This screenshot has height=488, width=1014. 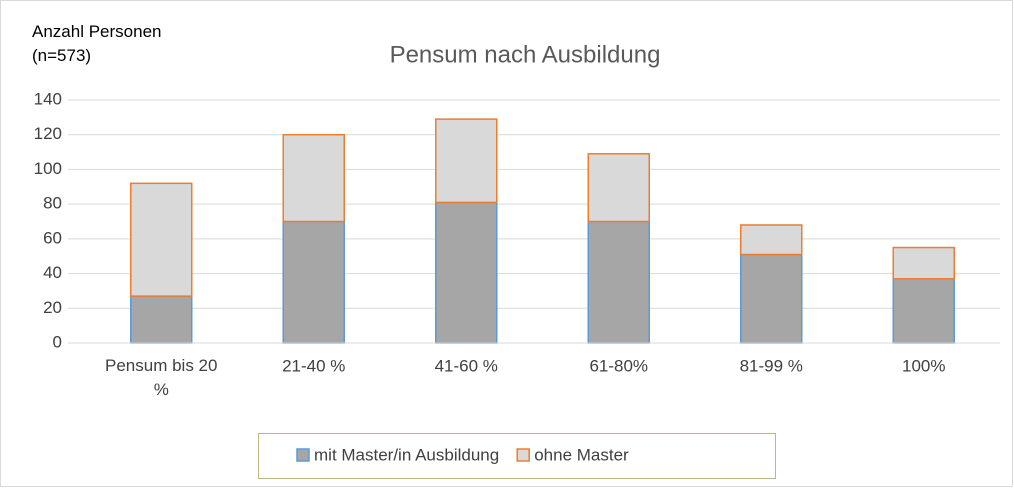 I want to click on x-tick-label: 41-60 %, so click(x=466, y=365).